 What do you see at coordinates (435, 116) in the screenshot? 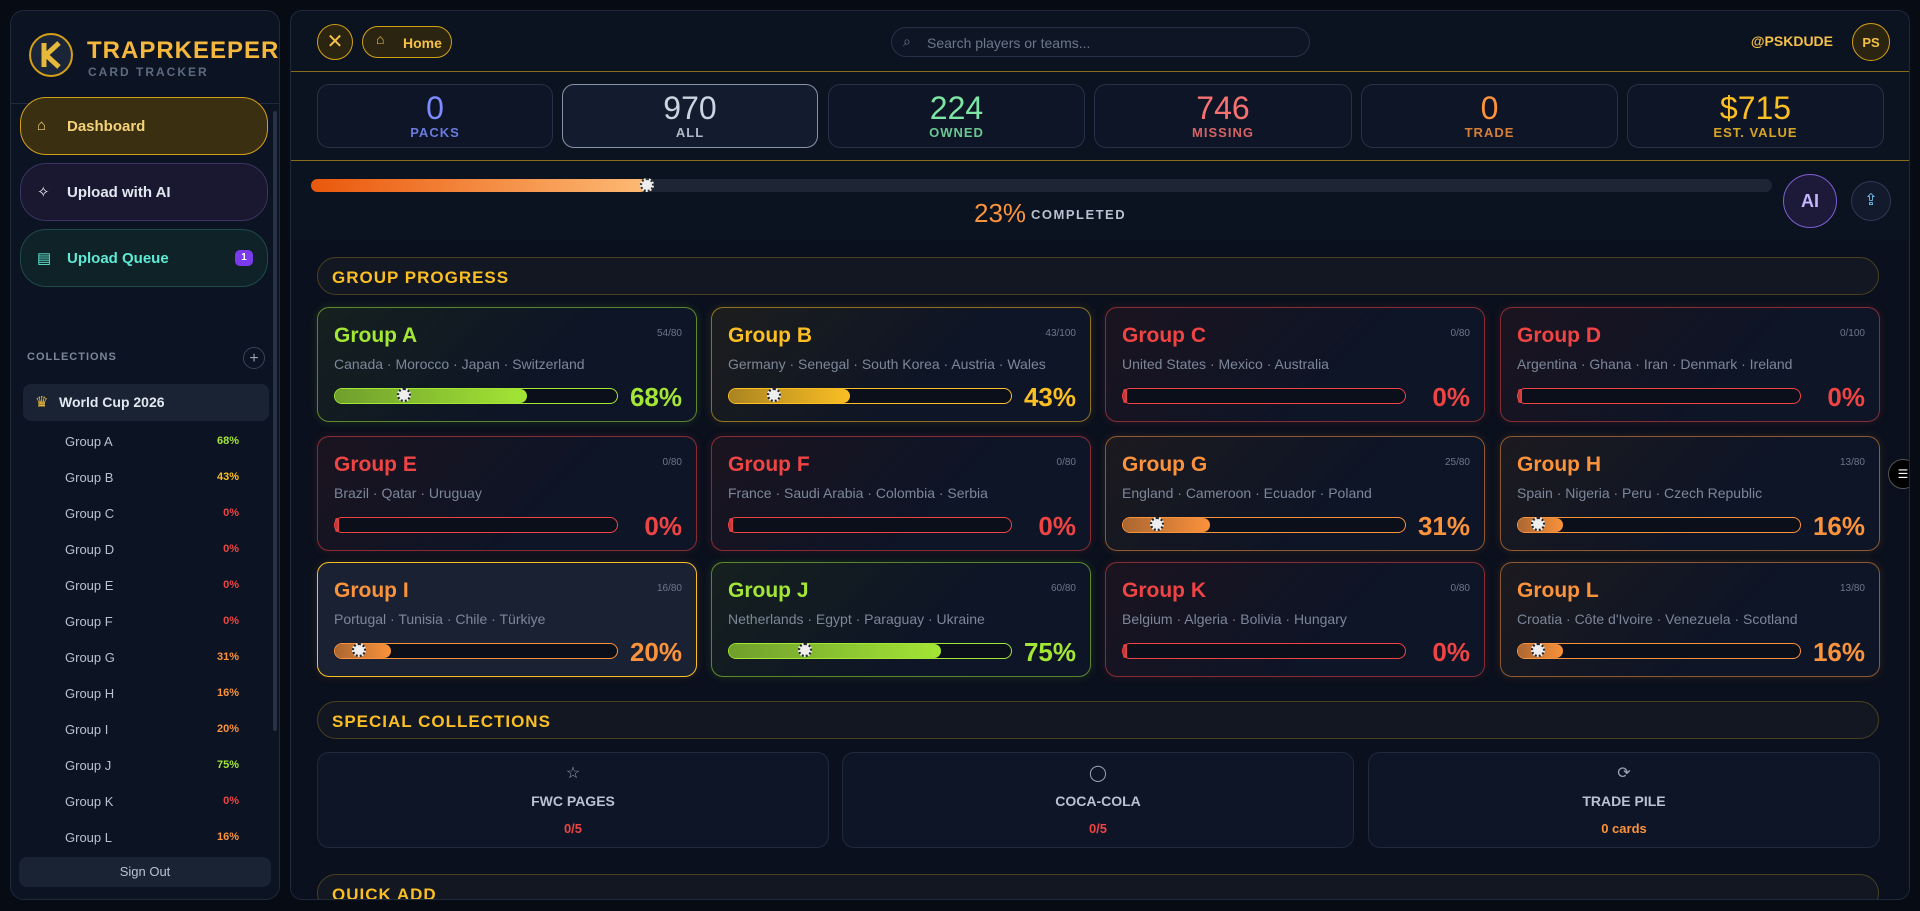
I see `stat-box: 0 PACKS` at bounding box center [435, 116].